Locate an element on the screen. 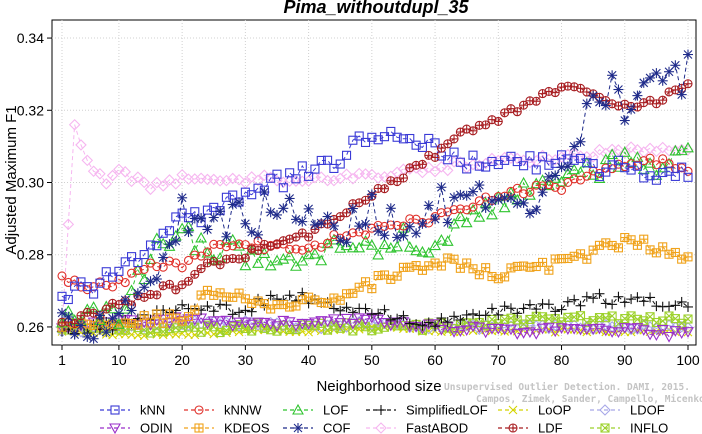 This screenshot has height=434, width=702. y-tick-label: 0.30 is located at coordinates (30, 183).